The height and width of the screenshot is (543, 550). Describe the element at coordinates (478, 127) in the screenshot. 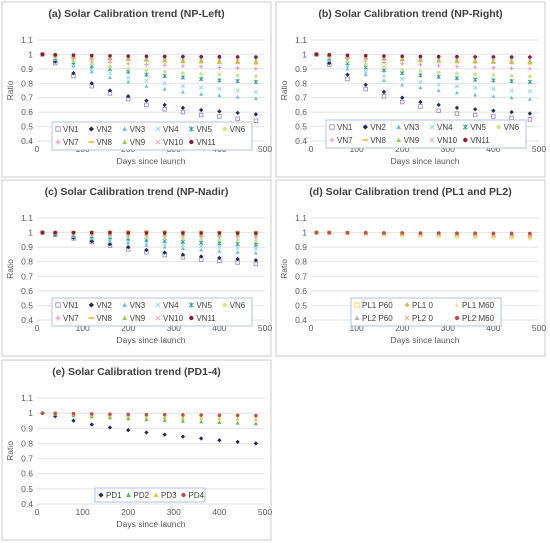

I see `legend-label: VN5` at that location.